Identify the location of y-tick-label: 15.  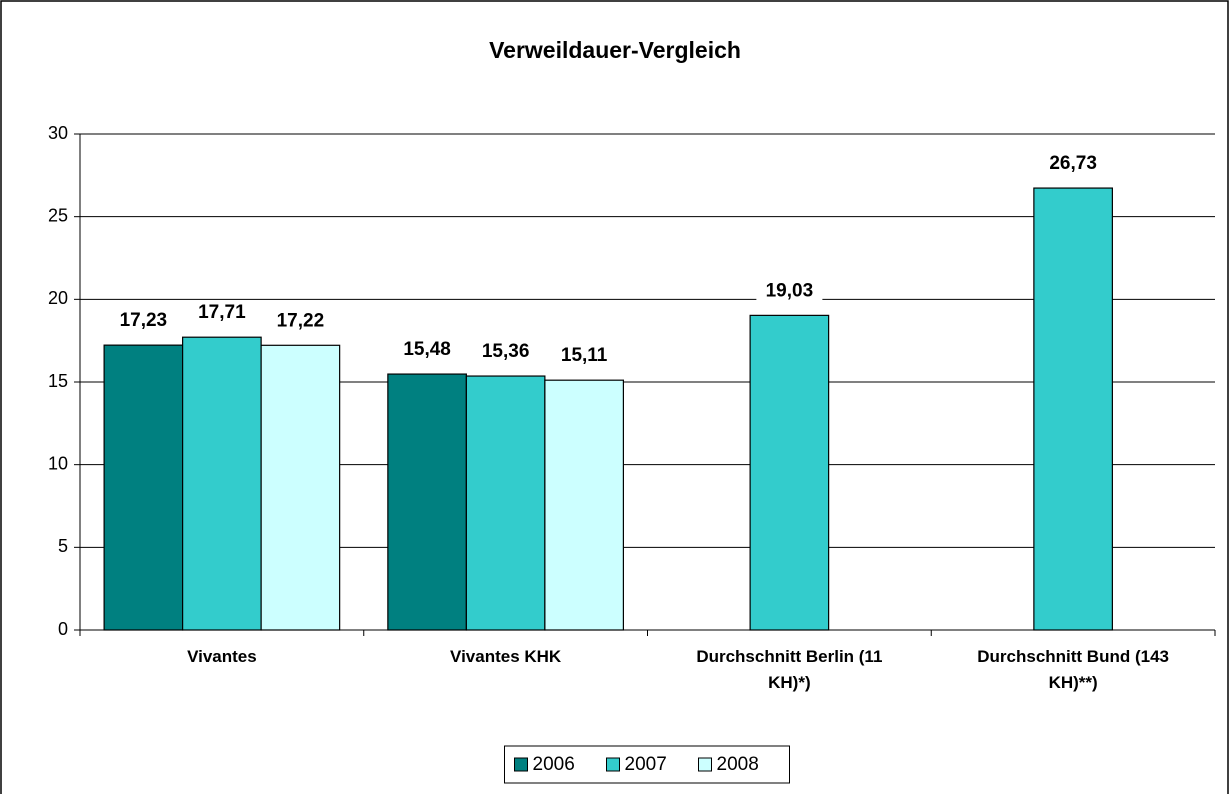
(58, 381).